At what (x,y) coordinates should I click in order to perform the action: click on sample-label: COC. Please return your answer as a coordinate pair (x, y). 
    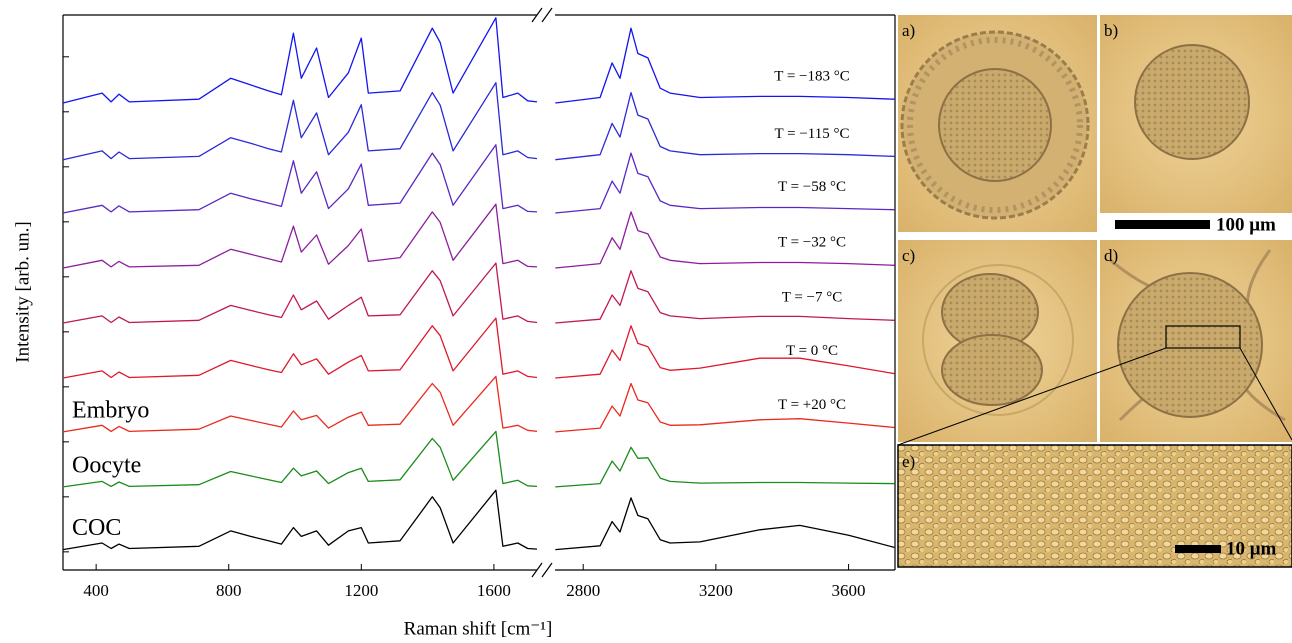
    Looking at the image, I should click on (96, 528).